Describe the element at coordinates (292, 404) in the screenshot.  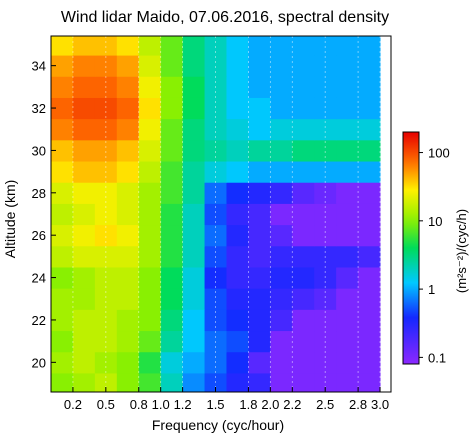
I see `x-tick-label: 2.2` at that location.